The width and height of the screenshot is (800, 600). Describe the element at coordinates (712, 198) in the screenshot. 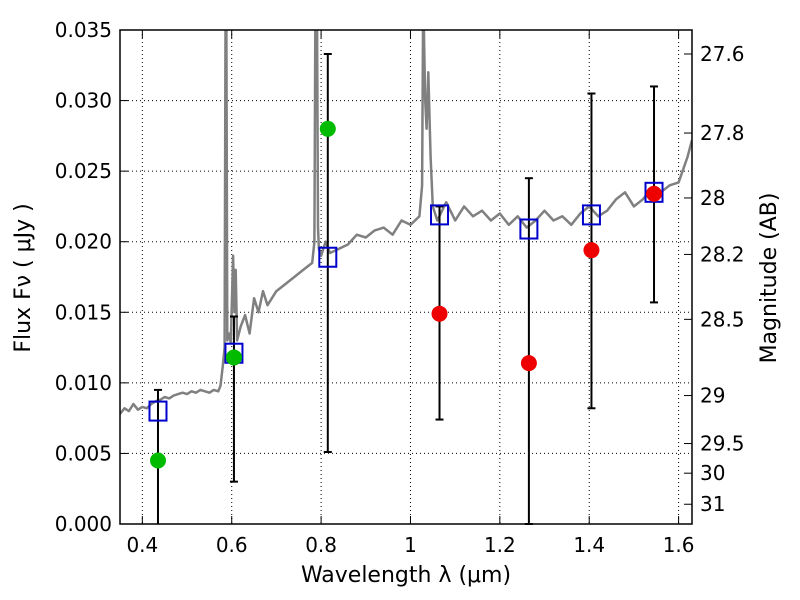

I see `y2-tick-label: 28` at that location.